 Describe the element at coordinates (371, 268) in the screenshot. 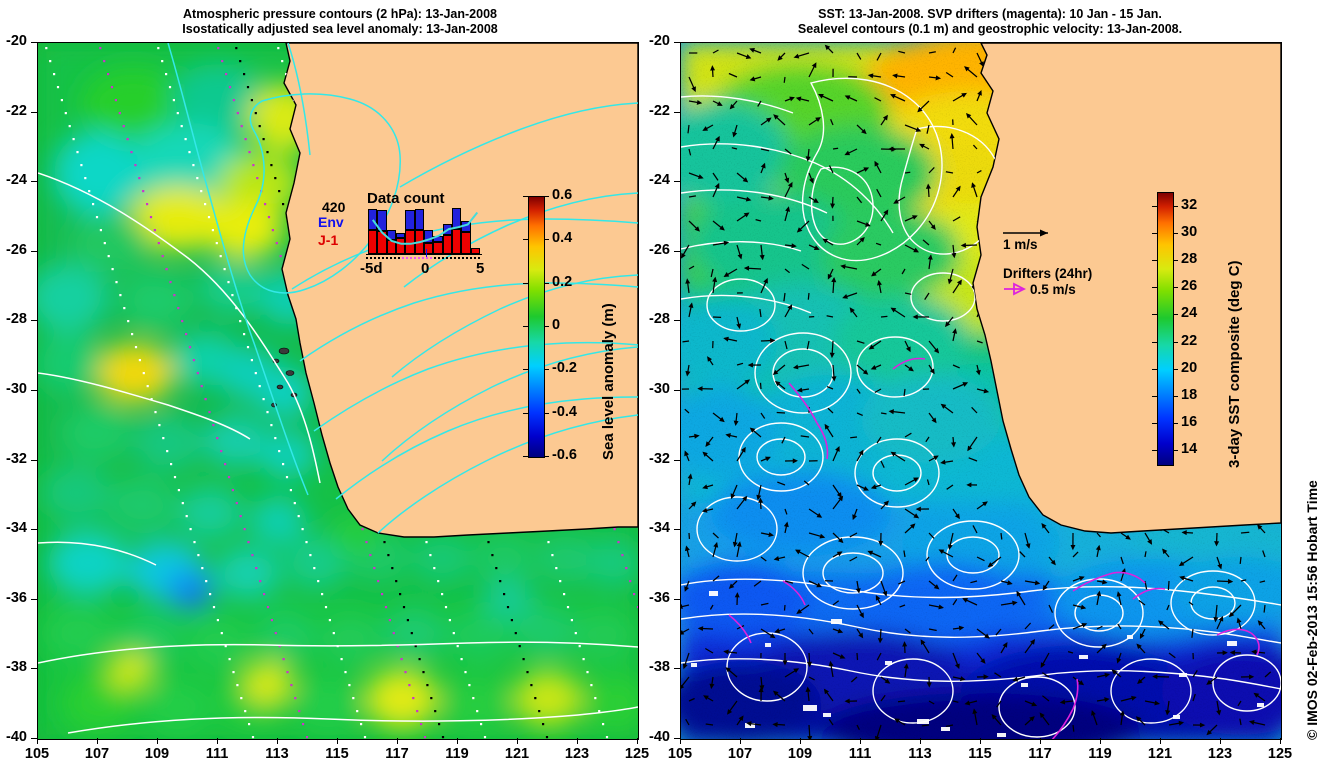

I see `data-count-xtick-0: -5d` at that location.